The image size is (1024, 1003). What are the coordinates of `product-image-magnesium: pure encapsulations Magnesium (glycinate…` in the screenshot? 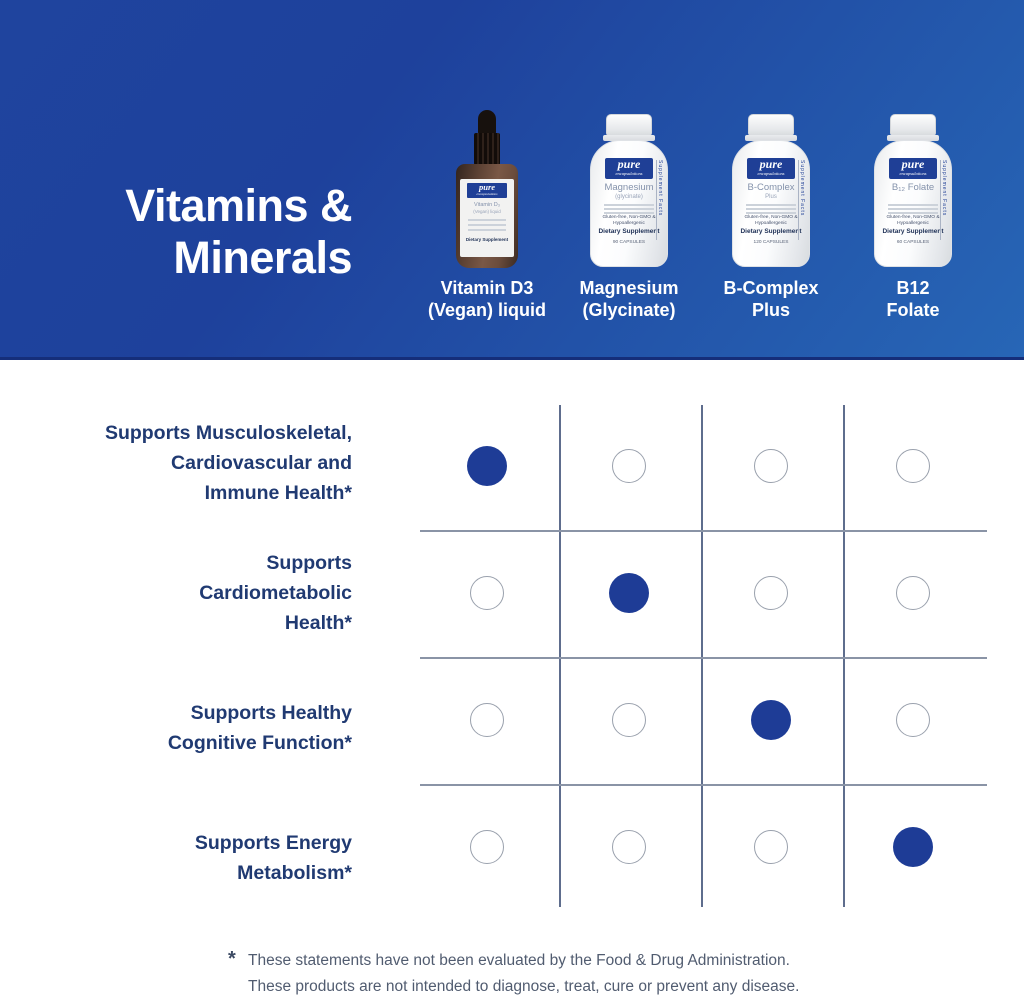 It's located at (629, 190).